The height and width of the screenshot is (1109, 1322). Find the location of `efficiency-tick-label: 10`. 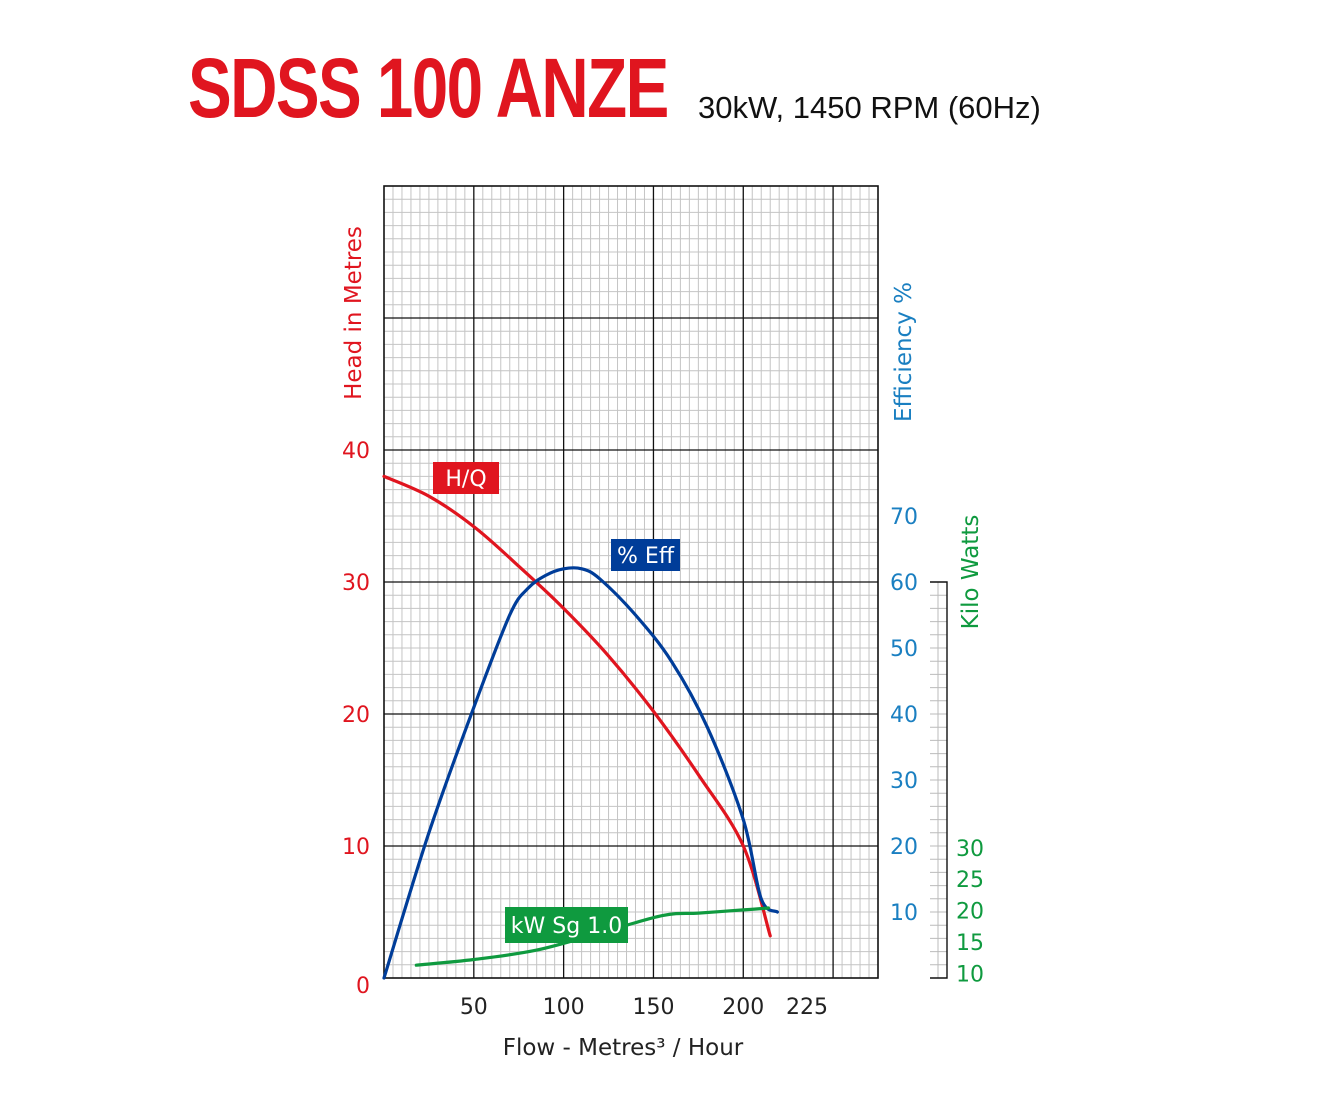

efficiency-tick-label: 10 is located at coordinates (904, 913).